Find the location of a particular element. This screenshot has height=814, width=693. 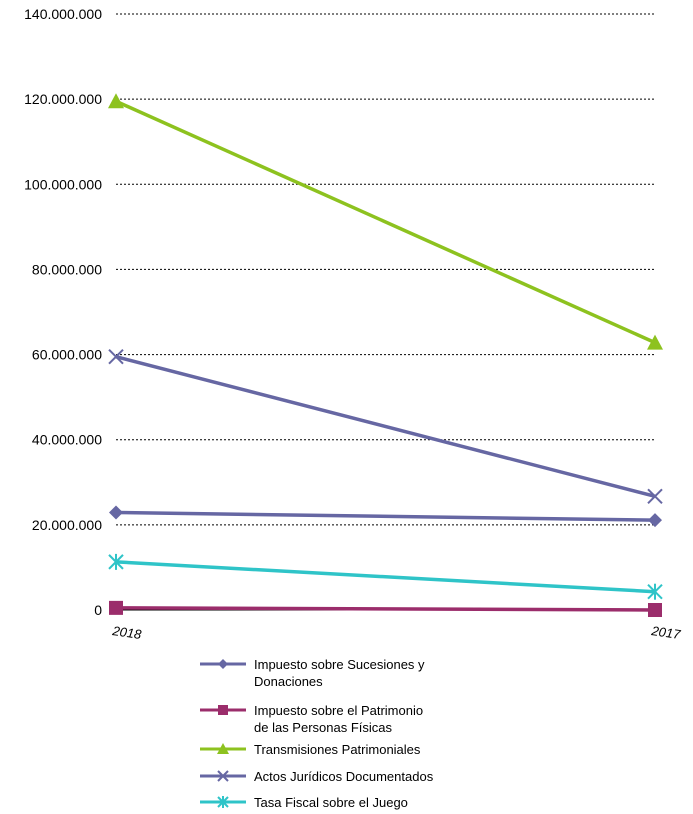

legend-label: Impuesto sobre el Patrimonio is located at coordinates (338, 710).